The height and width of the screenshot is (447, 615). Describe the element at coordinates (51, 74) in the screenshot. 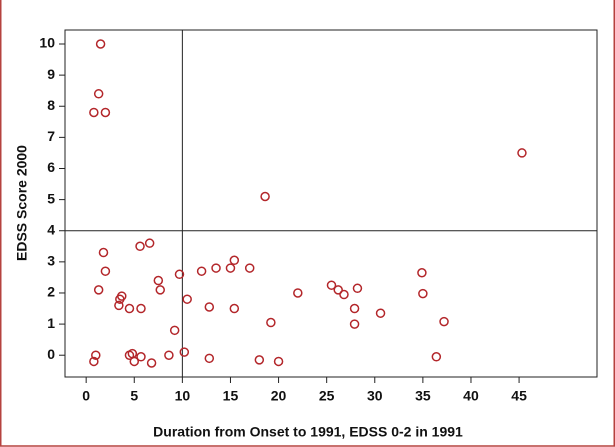

I see `y-tick-label: 9` at that location.